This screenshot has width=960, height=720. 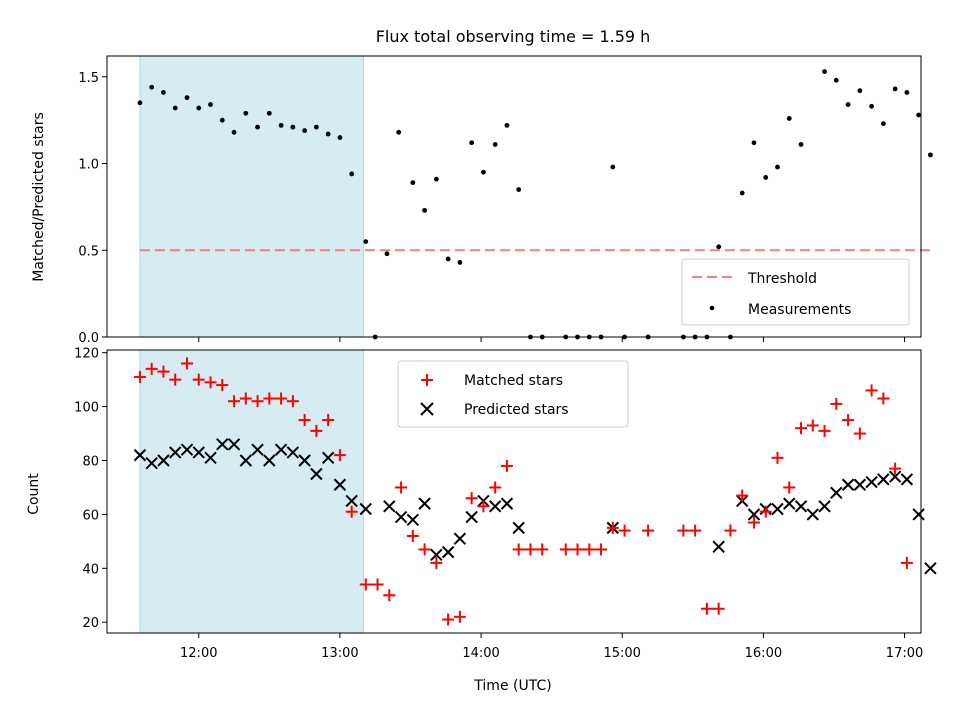 What do you see at coordinates (339, 653) in the screenshot?
I see `x-tick-label: 13:00` at bounding box center [339, 653].